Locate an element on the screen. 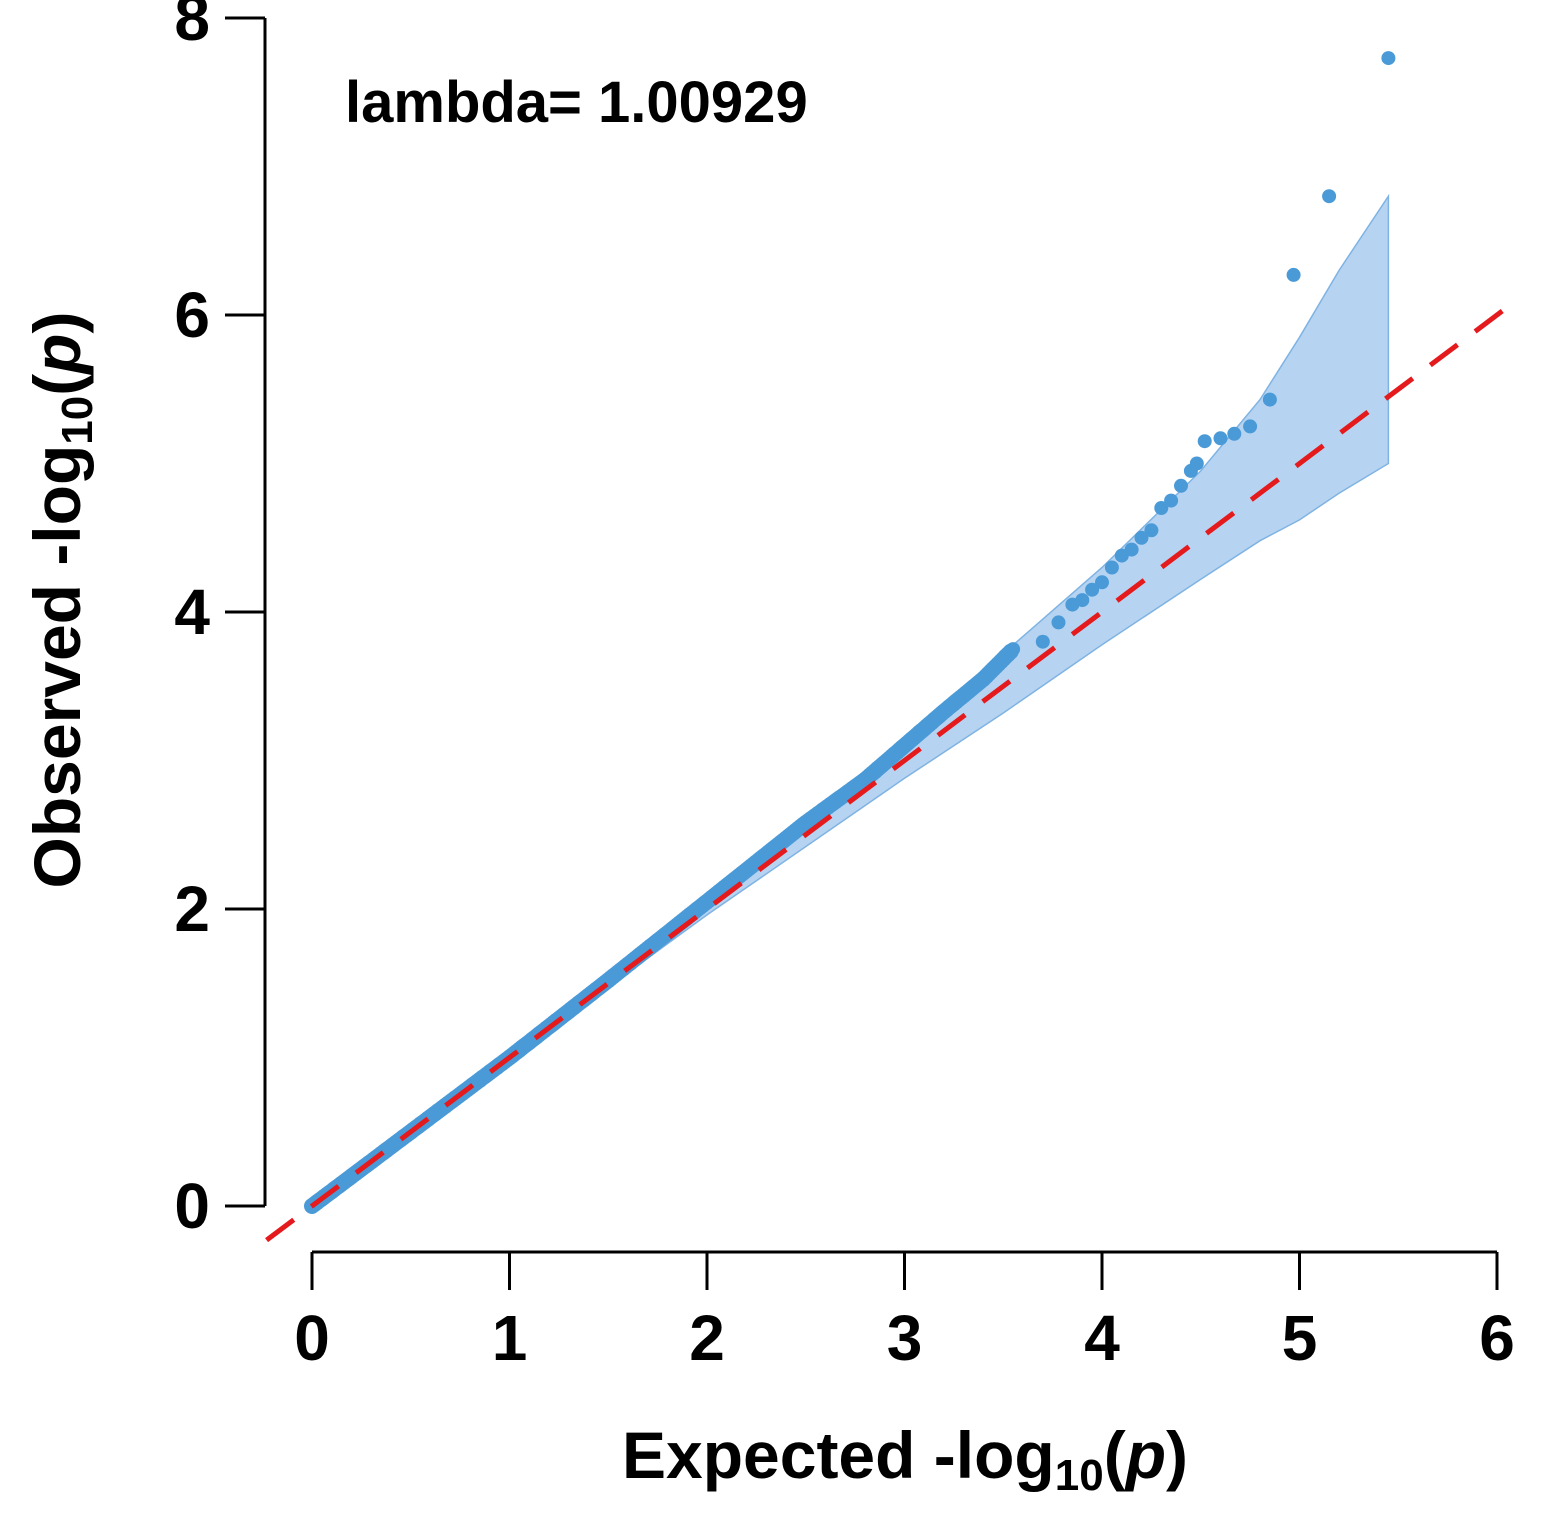  y-tick-label: 4 is located at coordinates (192, 612).